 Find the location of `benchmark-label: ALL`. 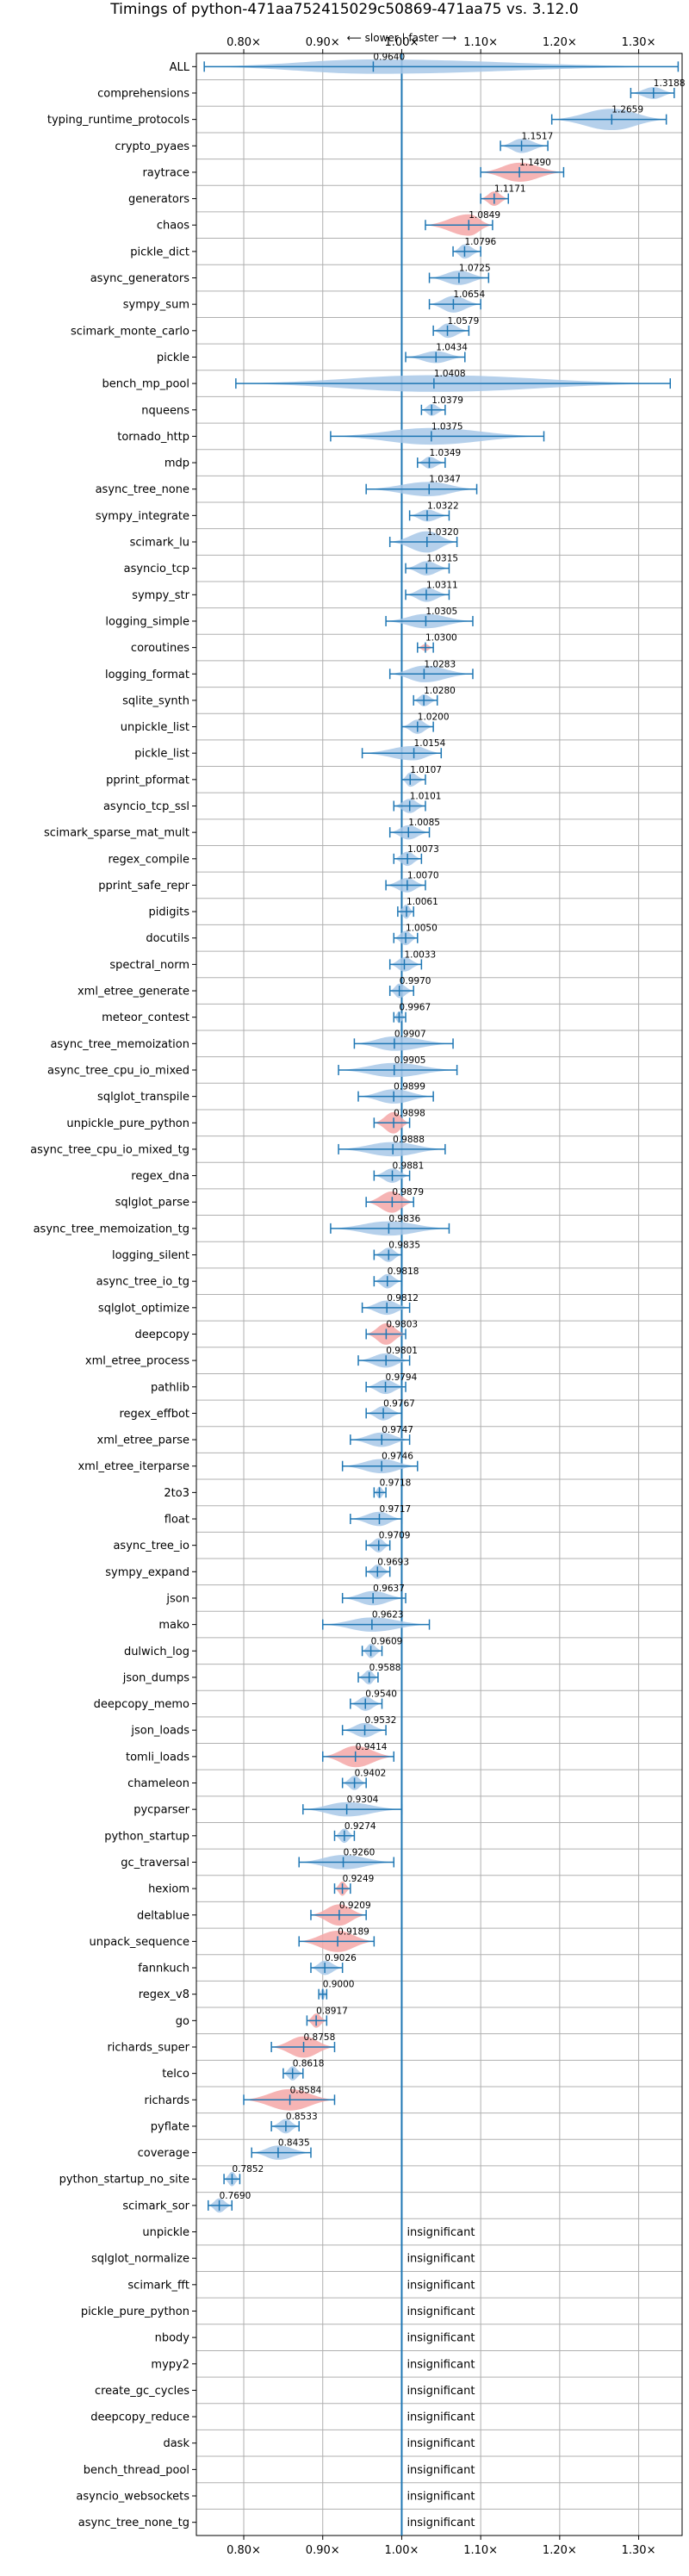

benchmark-label: ALL is located at coordinates (180, 68).